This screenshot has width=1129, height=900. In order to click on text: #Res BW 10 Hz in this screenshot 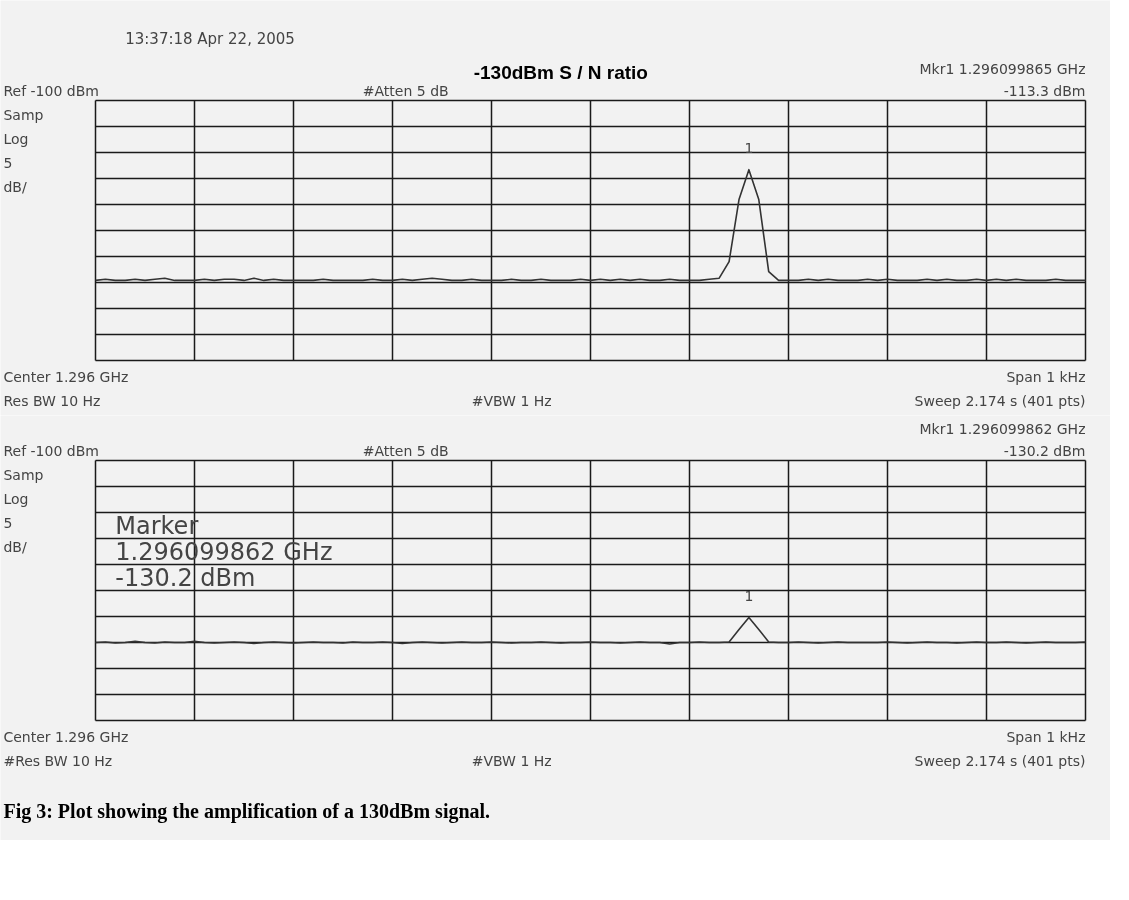, I will do `click(58, 760)`.